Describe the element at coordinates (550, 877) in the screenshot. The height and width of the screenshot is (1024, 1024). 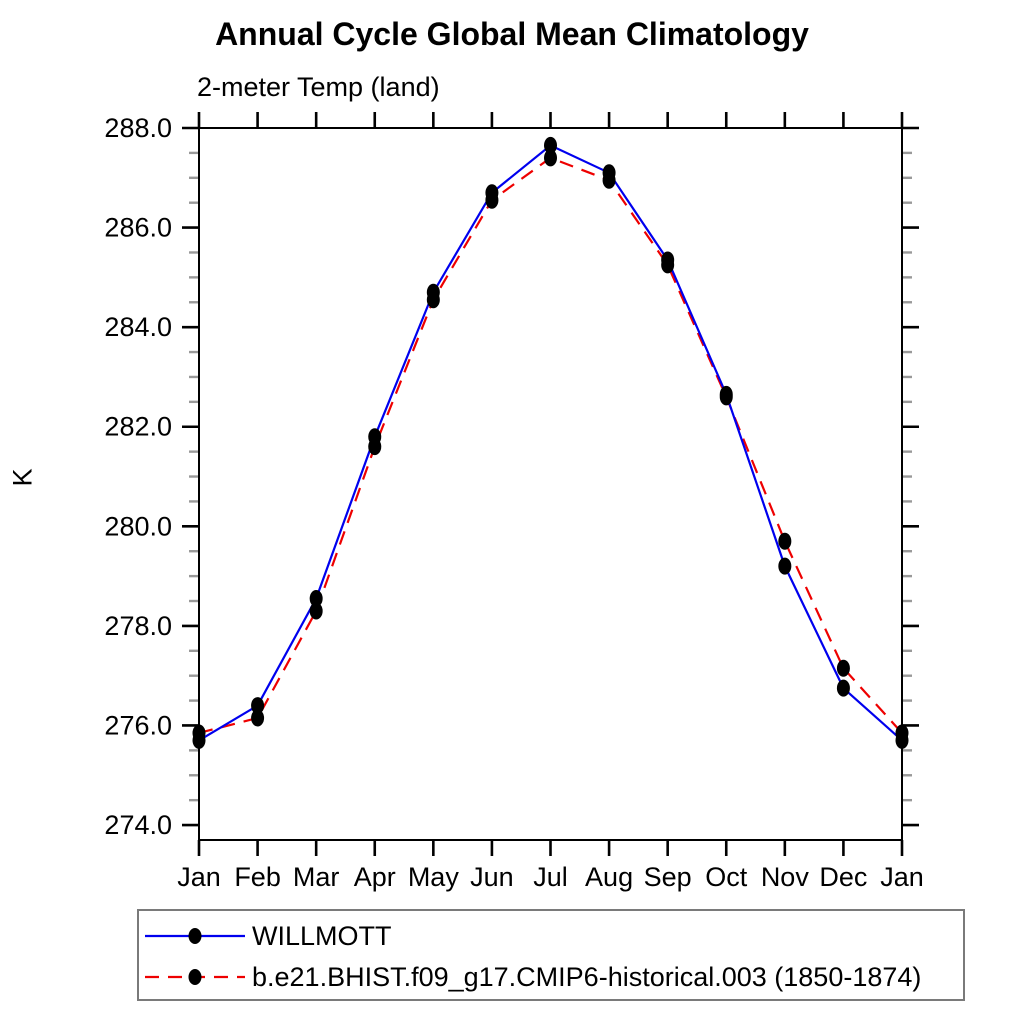
I see `x-tick-label: Jul` at that location.